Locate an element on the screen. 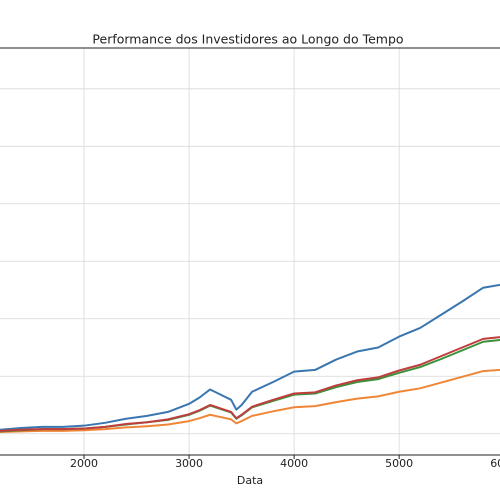 Image resolution: width=500 pixels, height=500 pixels. x-tick-label: 3000 is located at coordinates (189, 463).